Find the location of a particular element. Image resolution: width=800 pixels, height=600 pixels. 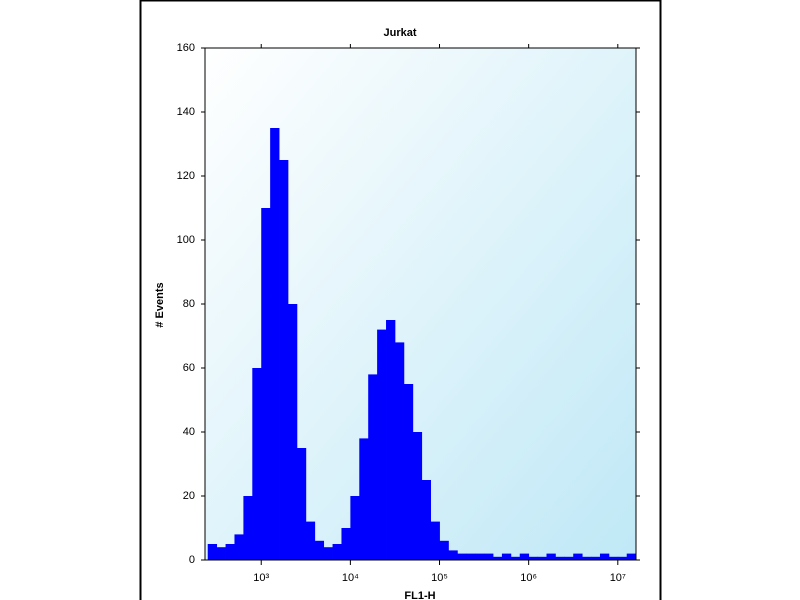

x-tick-label: 10⁶ is located at coordinates (528, 578).